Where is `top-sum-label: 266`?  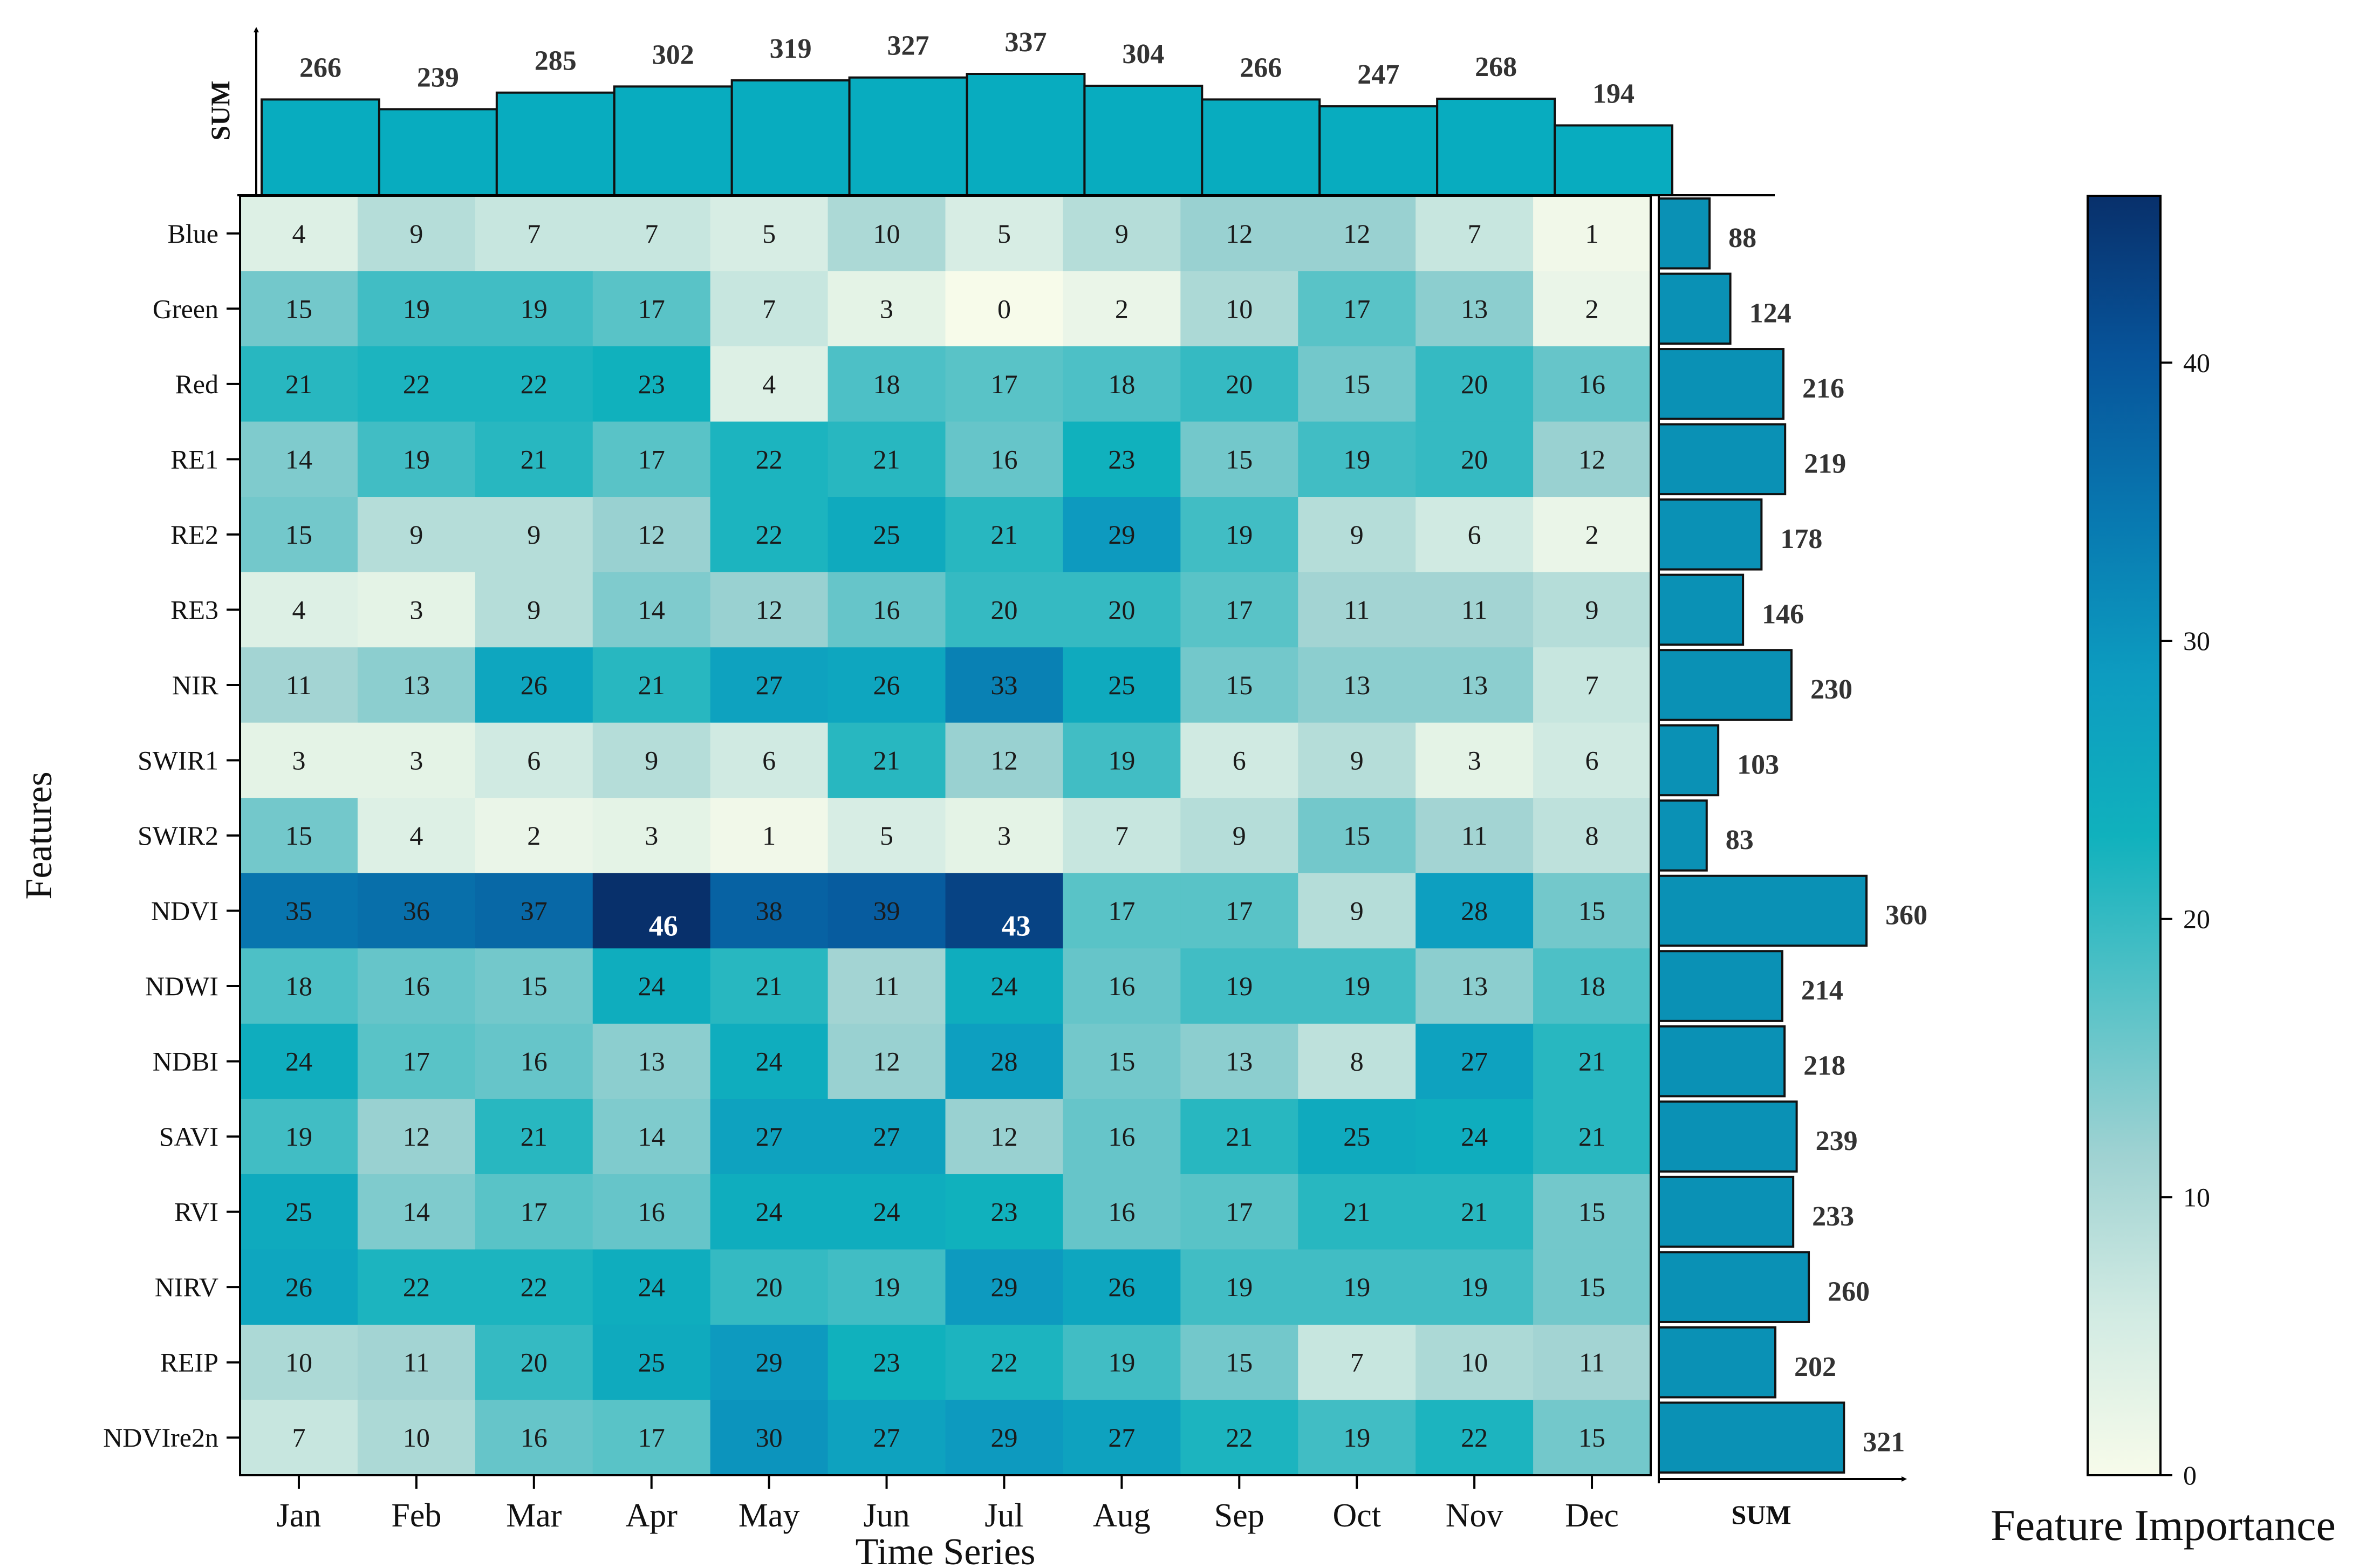 top-sum-label: 266 is located at coordinates (1261, 67).